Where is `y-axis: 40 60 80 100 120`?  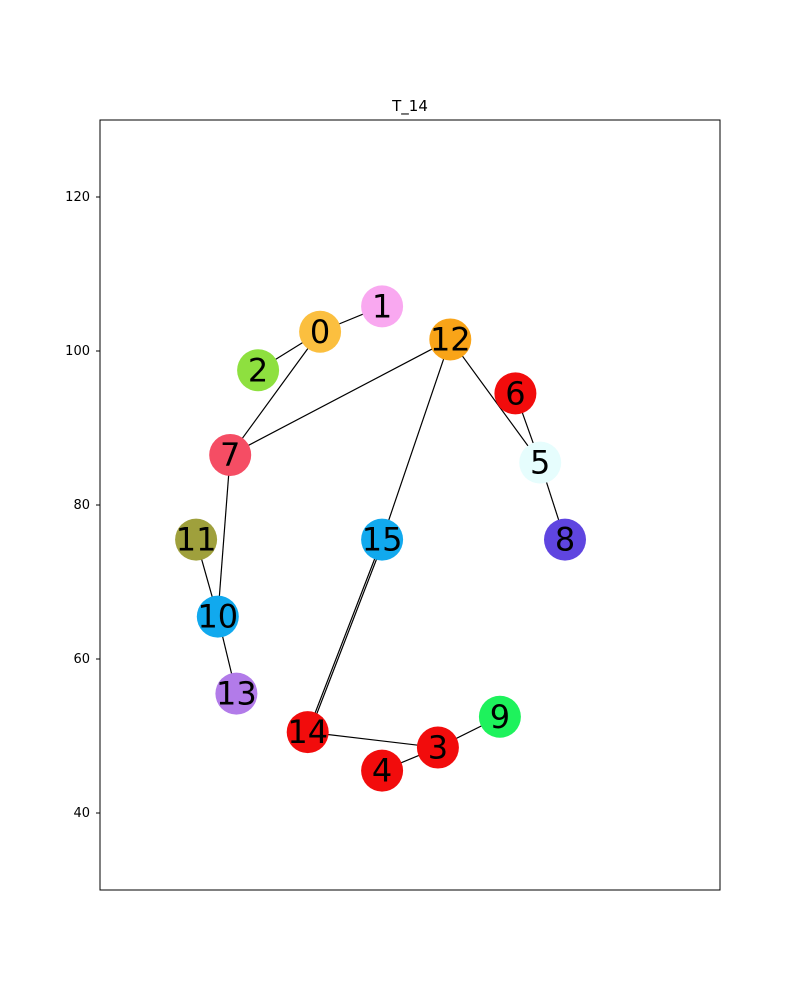
y-axis: 40 60 80 100 120 is located at coordinates (82, 505).